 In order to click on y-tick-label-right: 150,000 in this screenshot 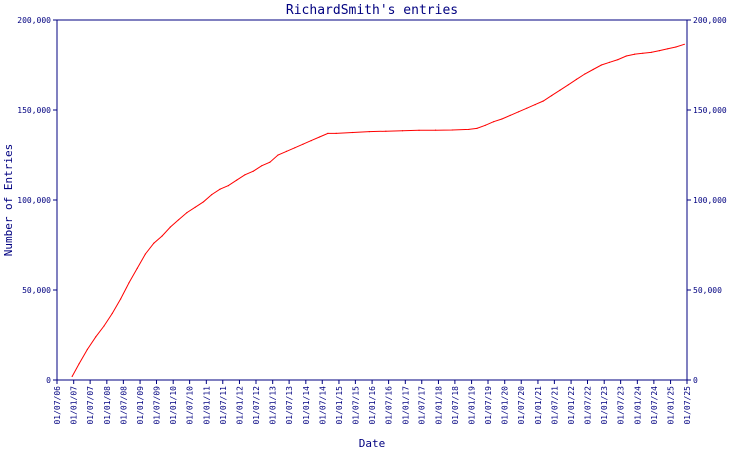, I will do `click(710, 110)`.